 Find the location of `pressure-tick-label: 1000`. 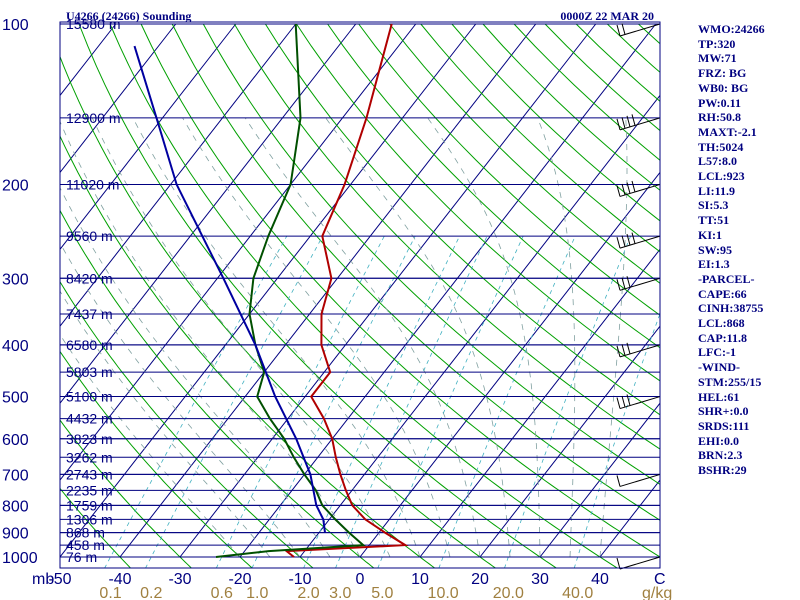

pressure-tick-label: 1000 is located at coordinates (20, 558).